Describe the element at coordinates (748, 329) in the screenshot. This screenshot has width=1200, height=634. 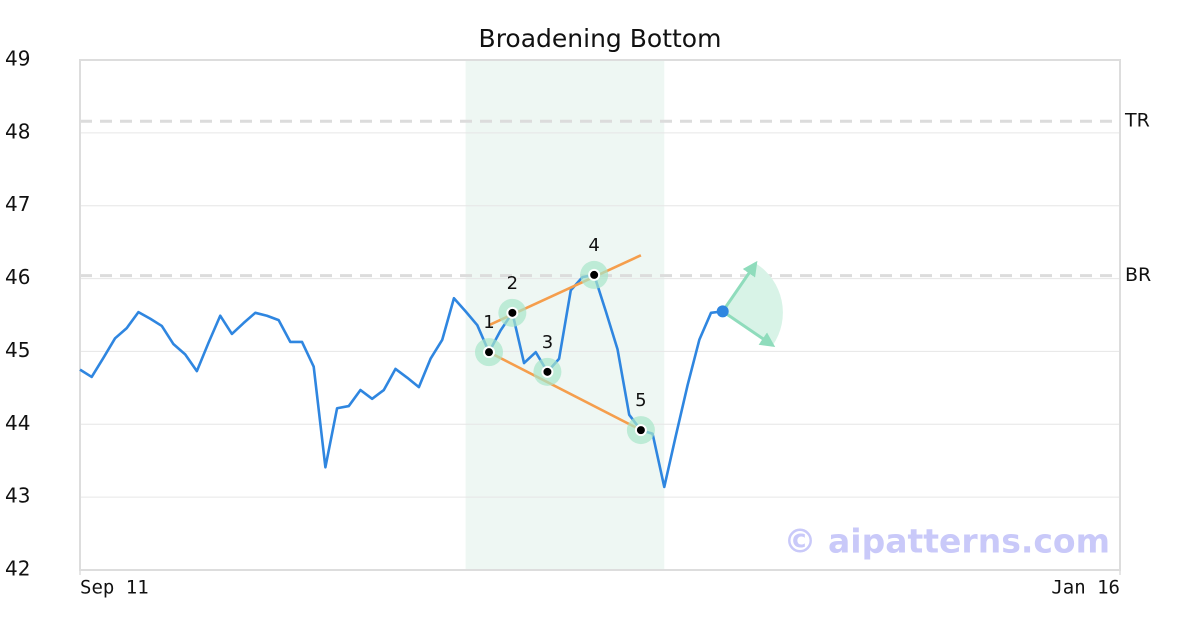
I see `down-arrow` at that location.